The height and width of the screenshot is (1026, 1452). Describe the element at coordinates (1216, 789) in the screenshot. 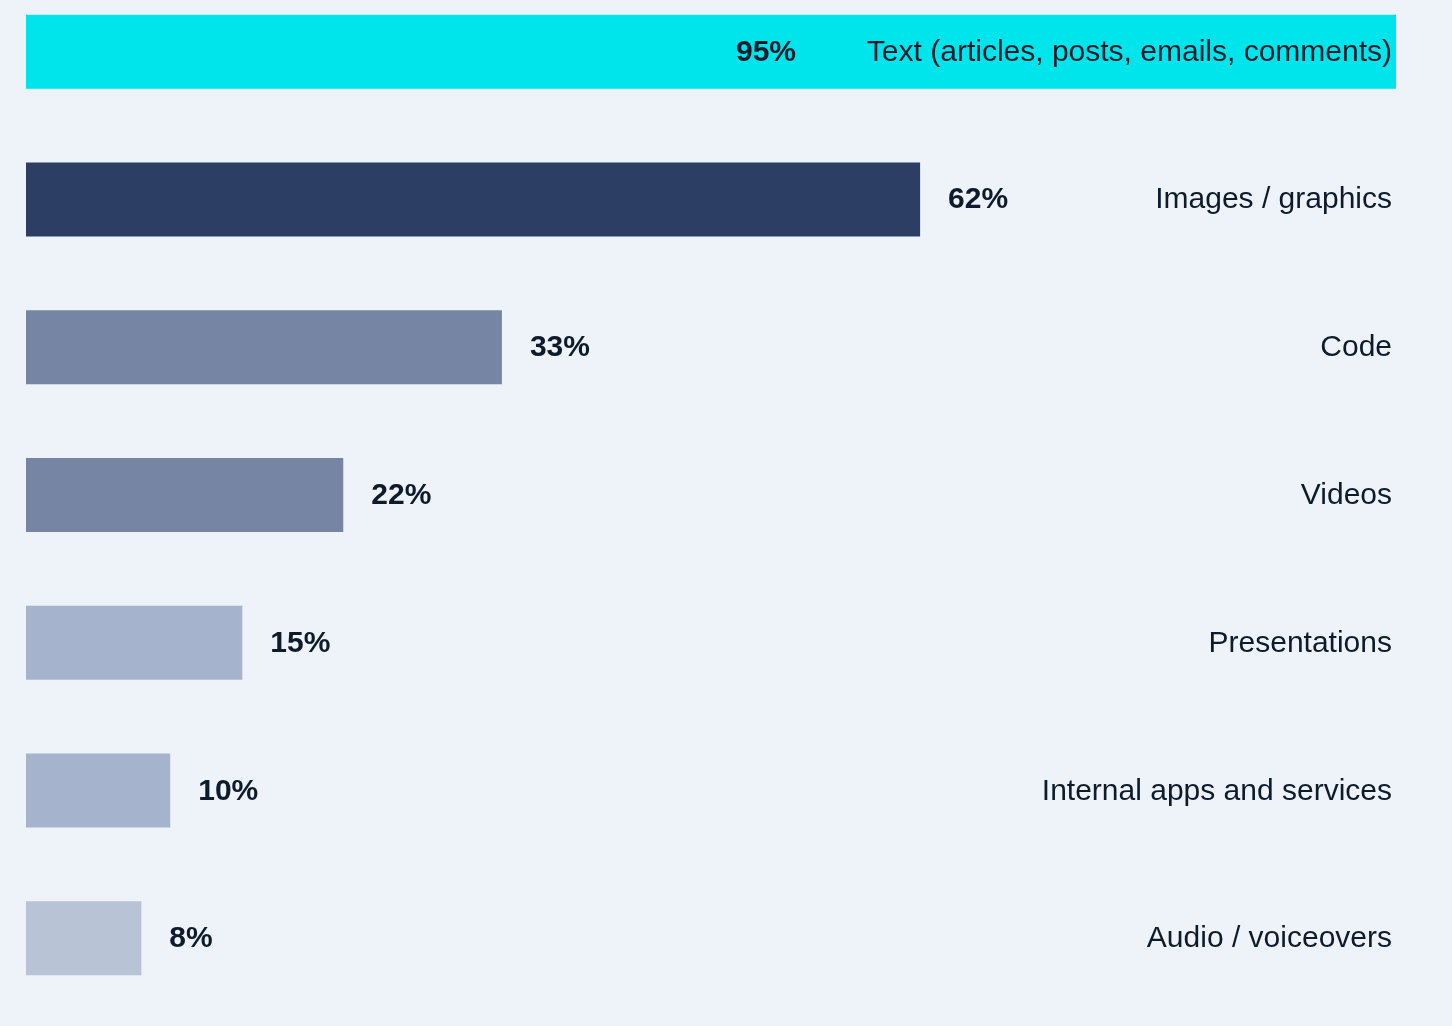

I see `y-tick-label: Internal apps and services` at that location.